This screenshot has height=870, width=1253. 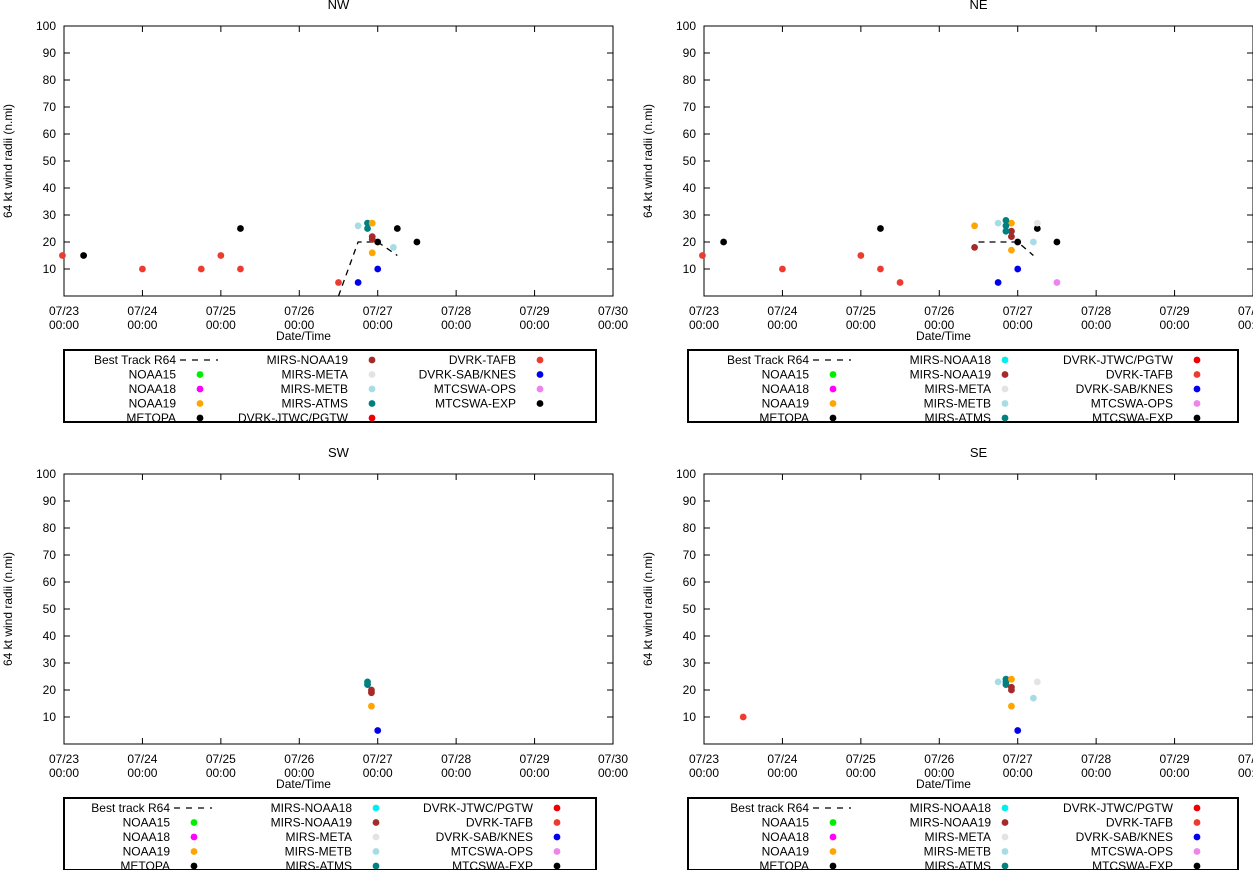 What do you see at coordinates (782, 759) in the screenshot?
I see `x-tick-date: 07/24` at bounding box center [782, 759].